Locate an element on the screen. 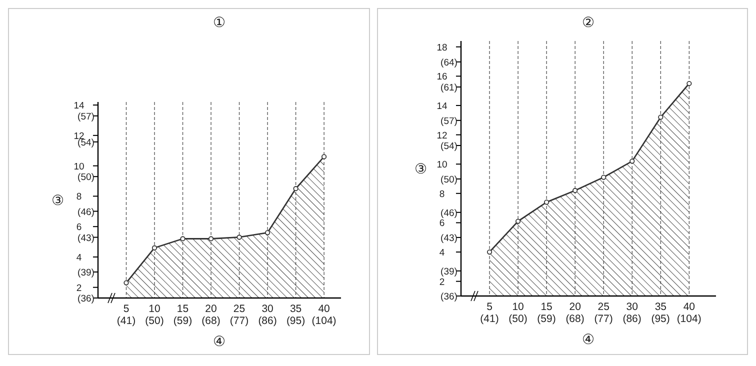 This screenshot has height=366, width=756. y2-tick-label: (54) is located at coordinates (449, 146).